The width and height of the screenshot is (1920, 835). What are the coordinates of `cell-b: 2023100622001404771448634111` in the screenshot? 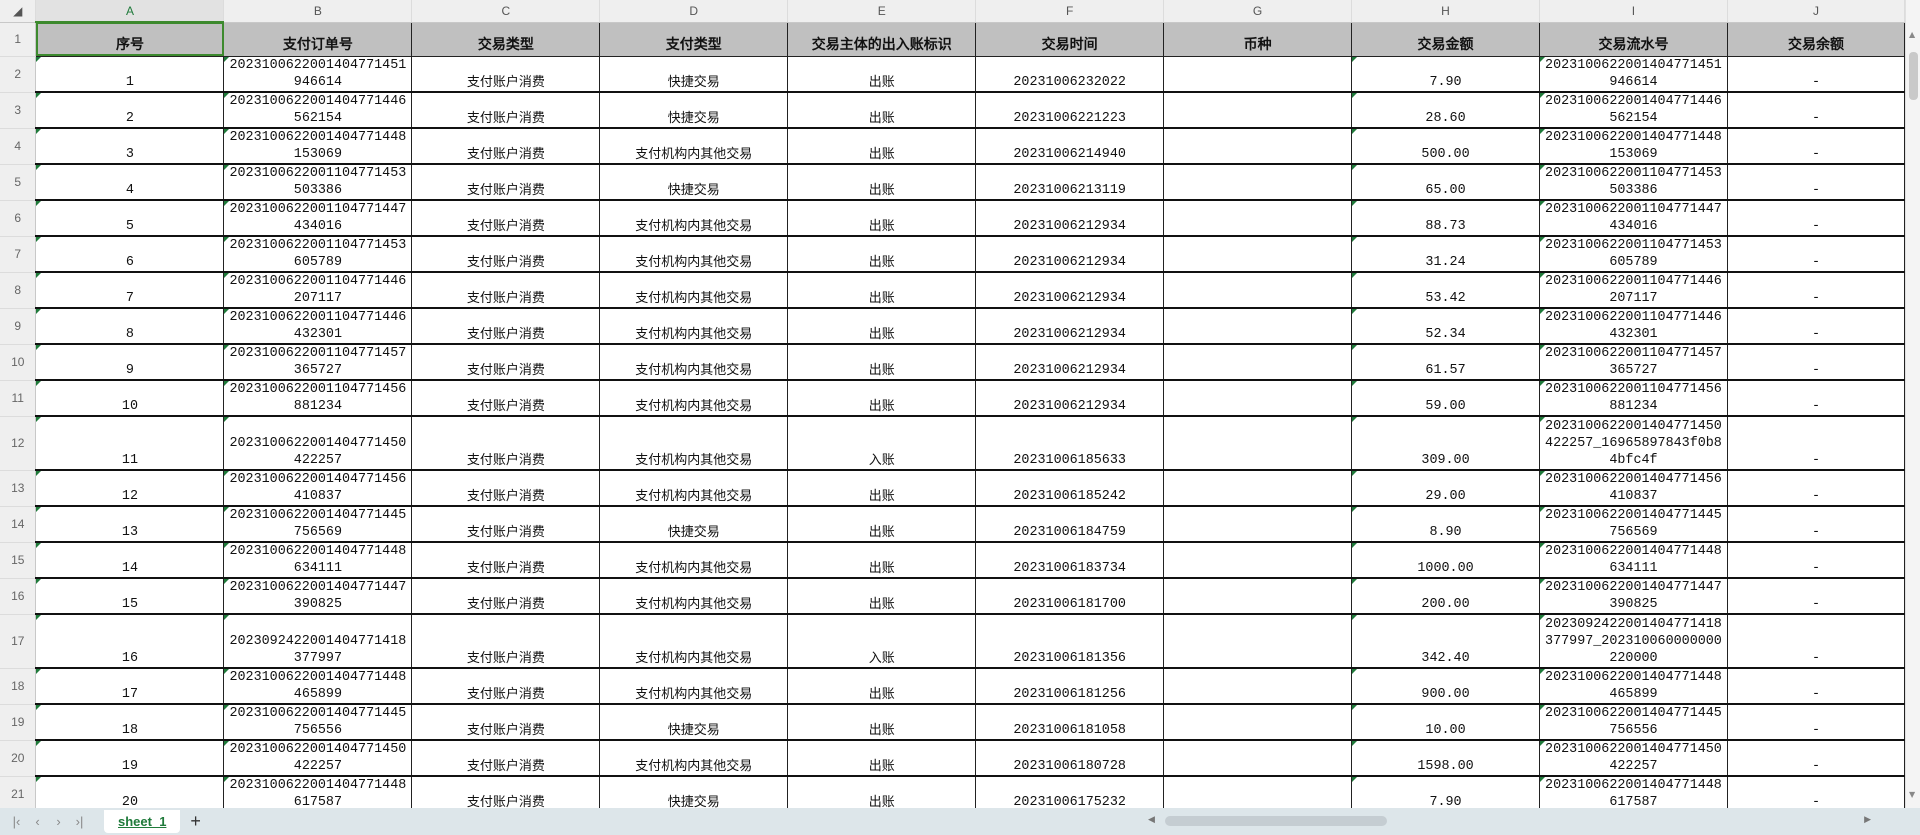 It's located at (318, 560).